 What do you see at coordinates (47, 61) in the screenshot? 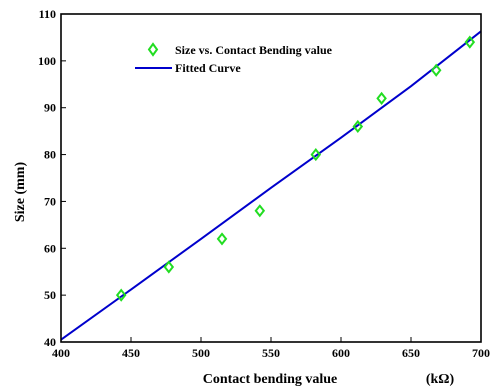
I see `y-tick-label: 100` at bounding box center [47, 61].